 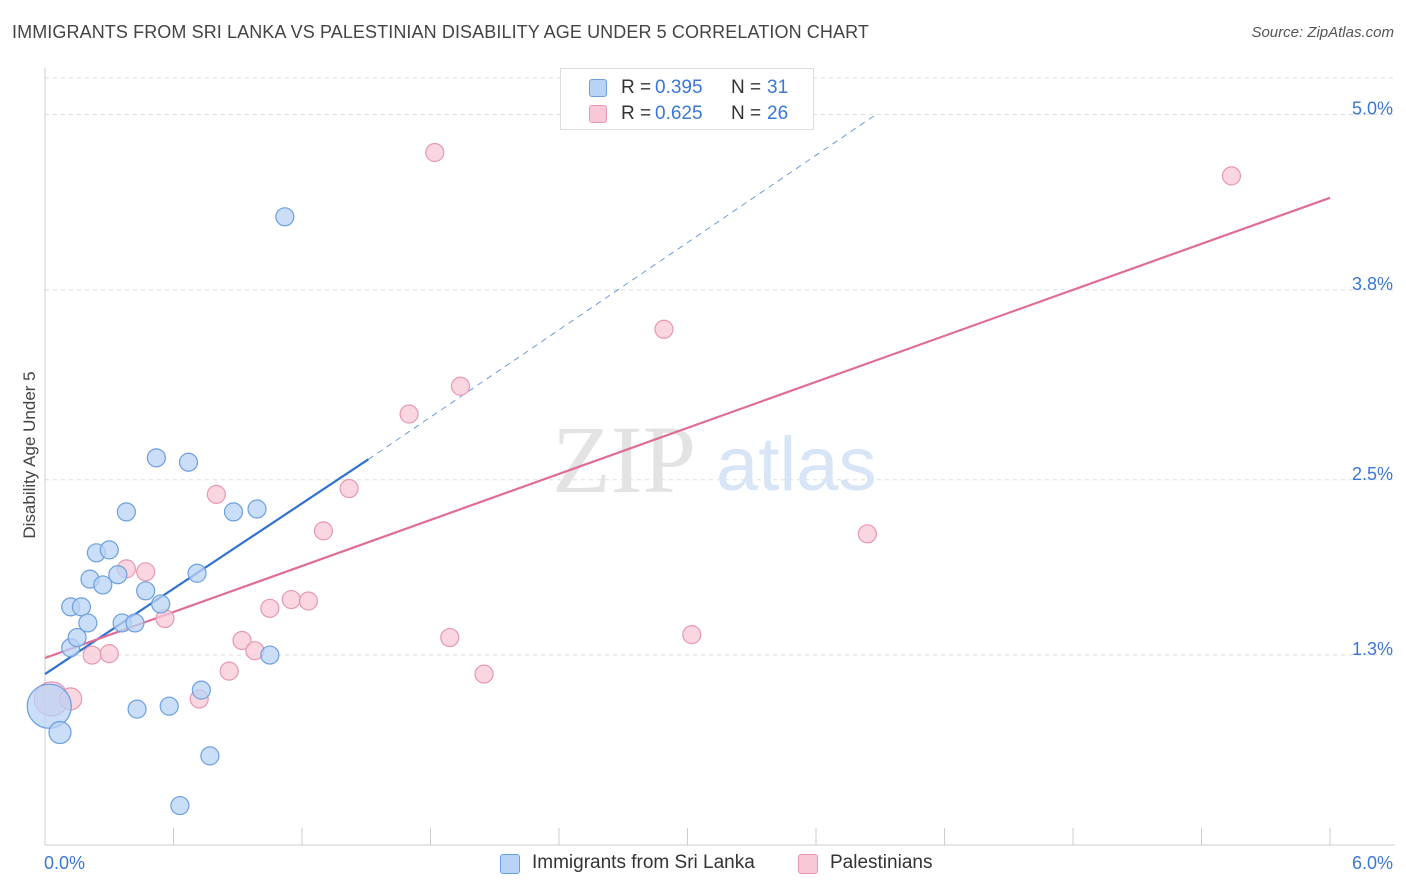 What do you see at coordinates (643, 862) in the screenshot?
I see `legend-label: Immigrants from Sri Lanka` at bounding box center [643, 862].